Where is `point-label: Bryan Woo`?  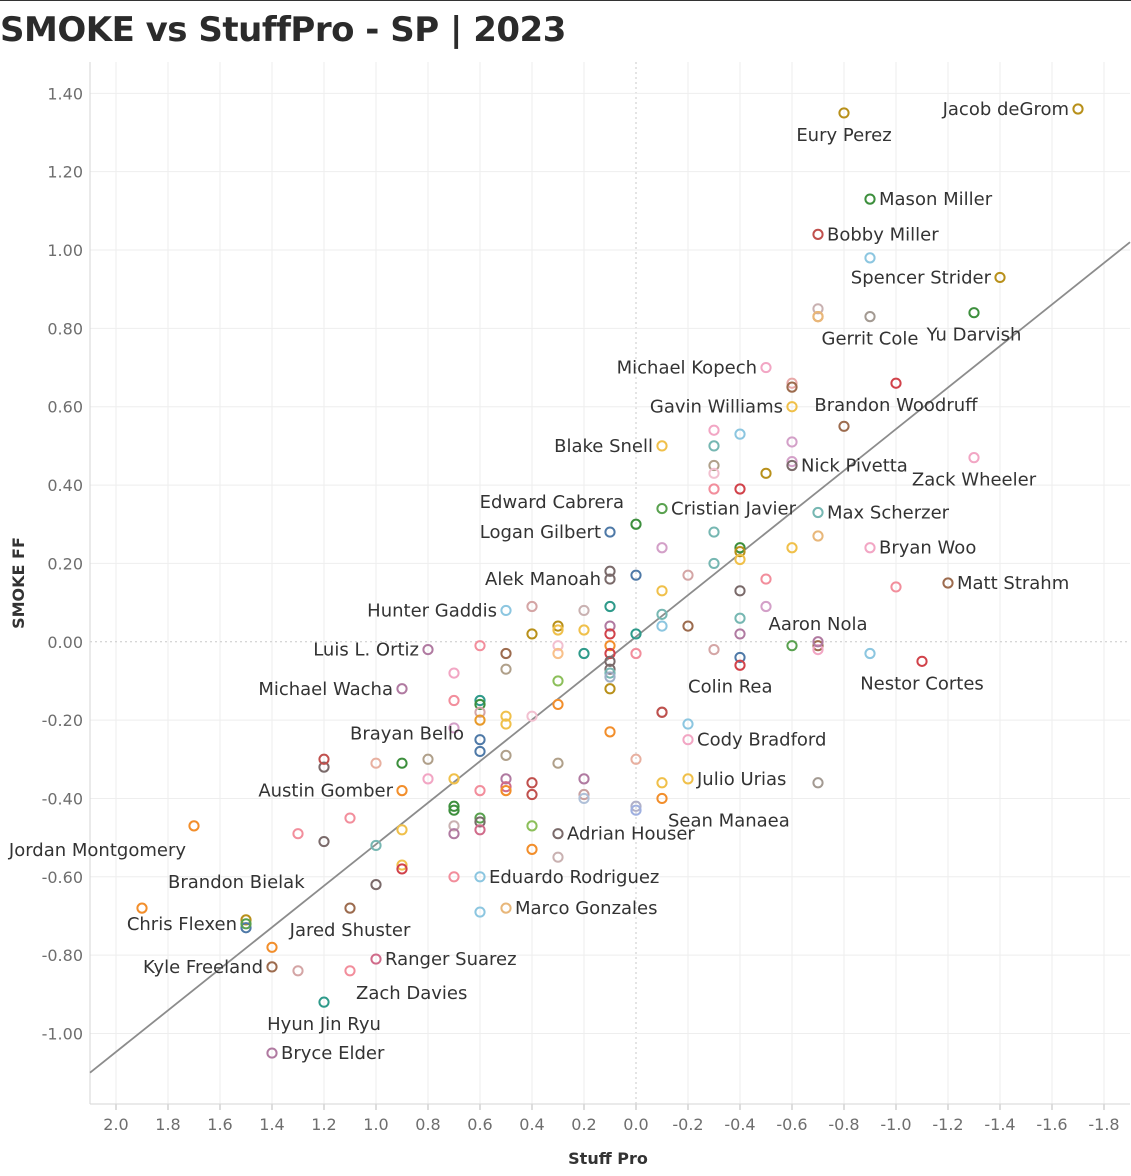
point-label: Bryan Woo is located at coordinates (927, 548).